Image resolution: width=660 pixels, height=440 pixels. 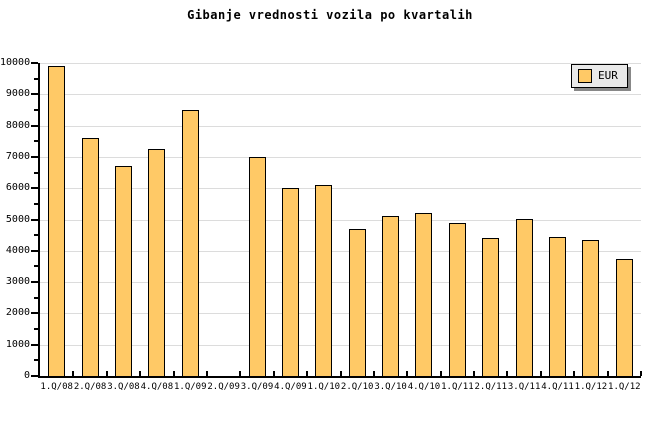 What do you see at coordinates (491, 387) in the screenshot?
I see `x-category-label: 2.Q/11` at bounding box center [491, 387].